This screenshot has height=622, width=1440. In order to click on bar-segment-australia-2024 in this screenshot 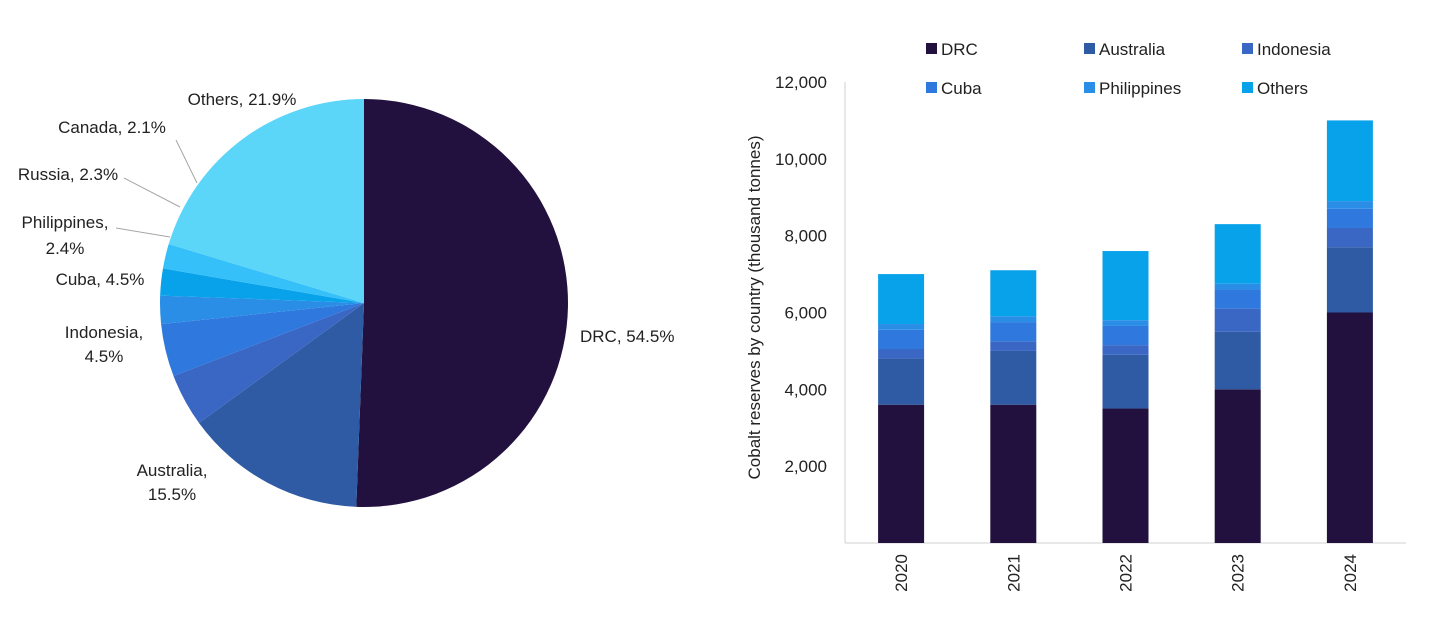, I will do `click(1349, 280)`.